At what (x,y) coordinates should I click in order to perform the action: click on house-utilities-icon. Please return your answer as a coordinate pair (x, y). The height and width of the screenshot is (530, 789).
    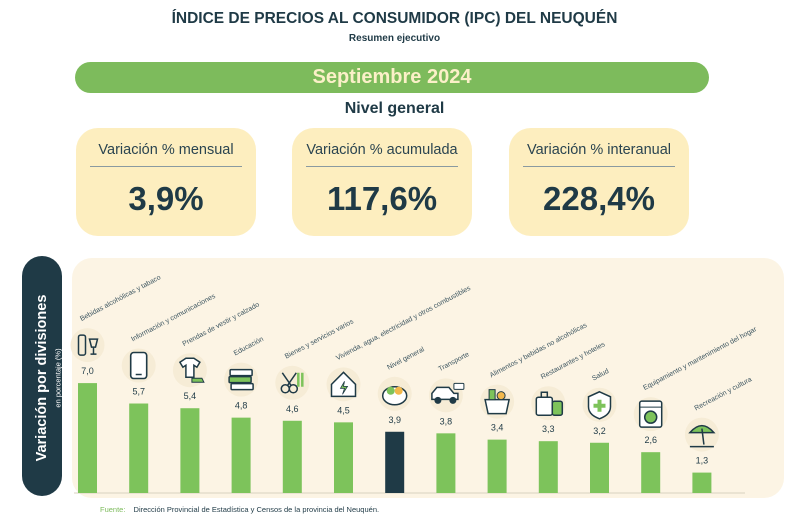
    Looking at the image, I should click on (343, 384).